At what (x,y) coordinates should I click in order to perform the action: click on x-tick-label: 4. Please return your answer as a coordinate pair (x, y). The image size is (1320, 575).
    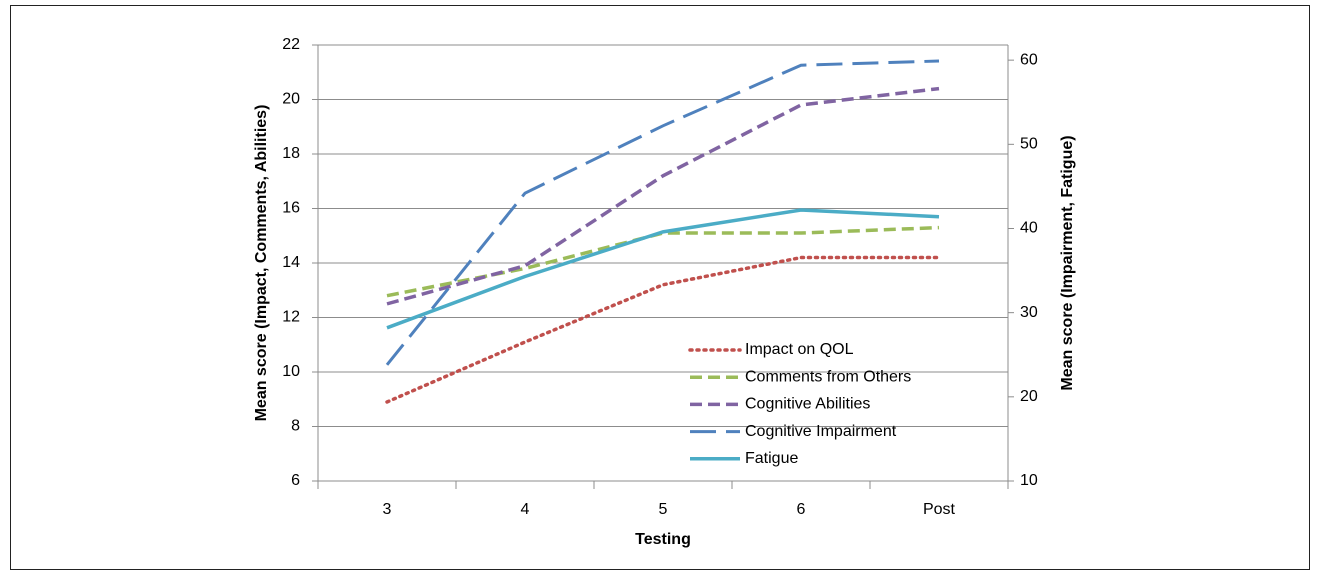
    Looking at the image, I should click on (525, 509).